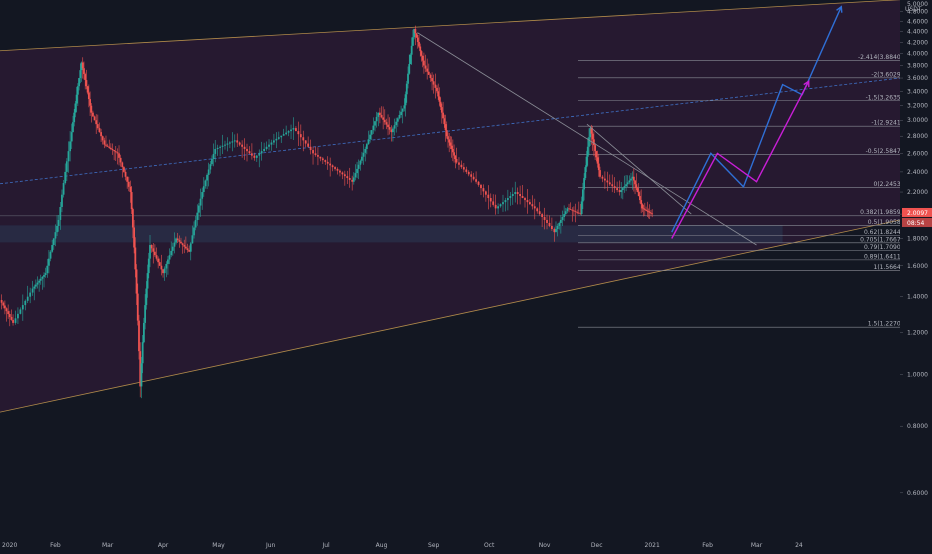  What do you see at coordinates (806, 83) in the screenshot?
I see `projection-magenta-path-arrowhead` at bounding box center [806, 83].